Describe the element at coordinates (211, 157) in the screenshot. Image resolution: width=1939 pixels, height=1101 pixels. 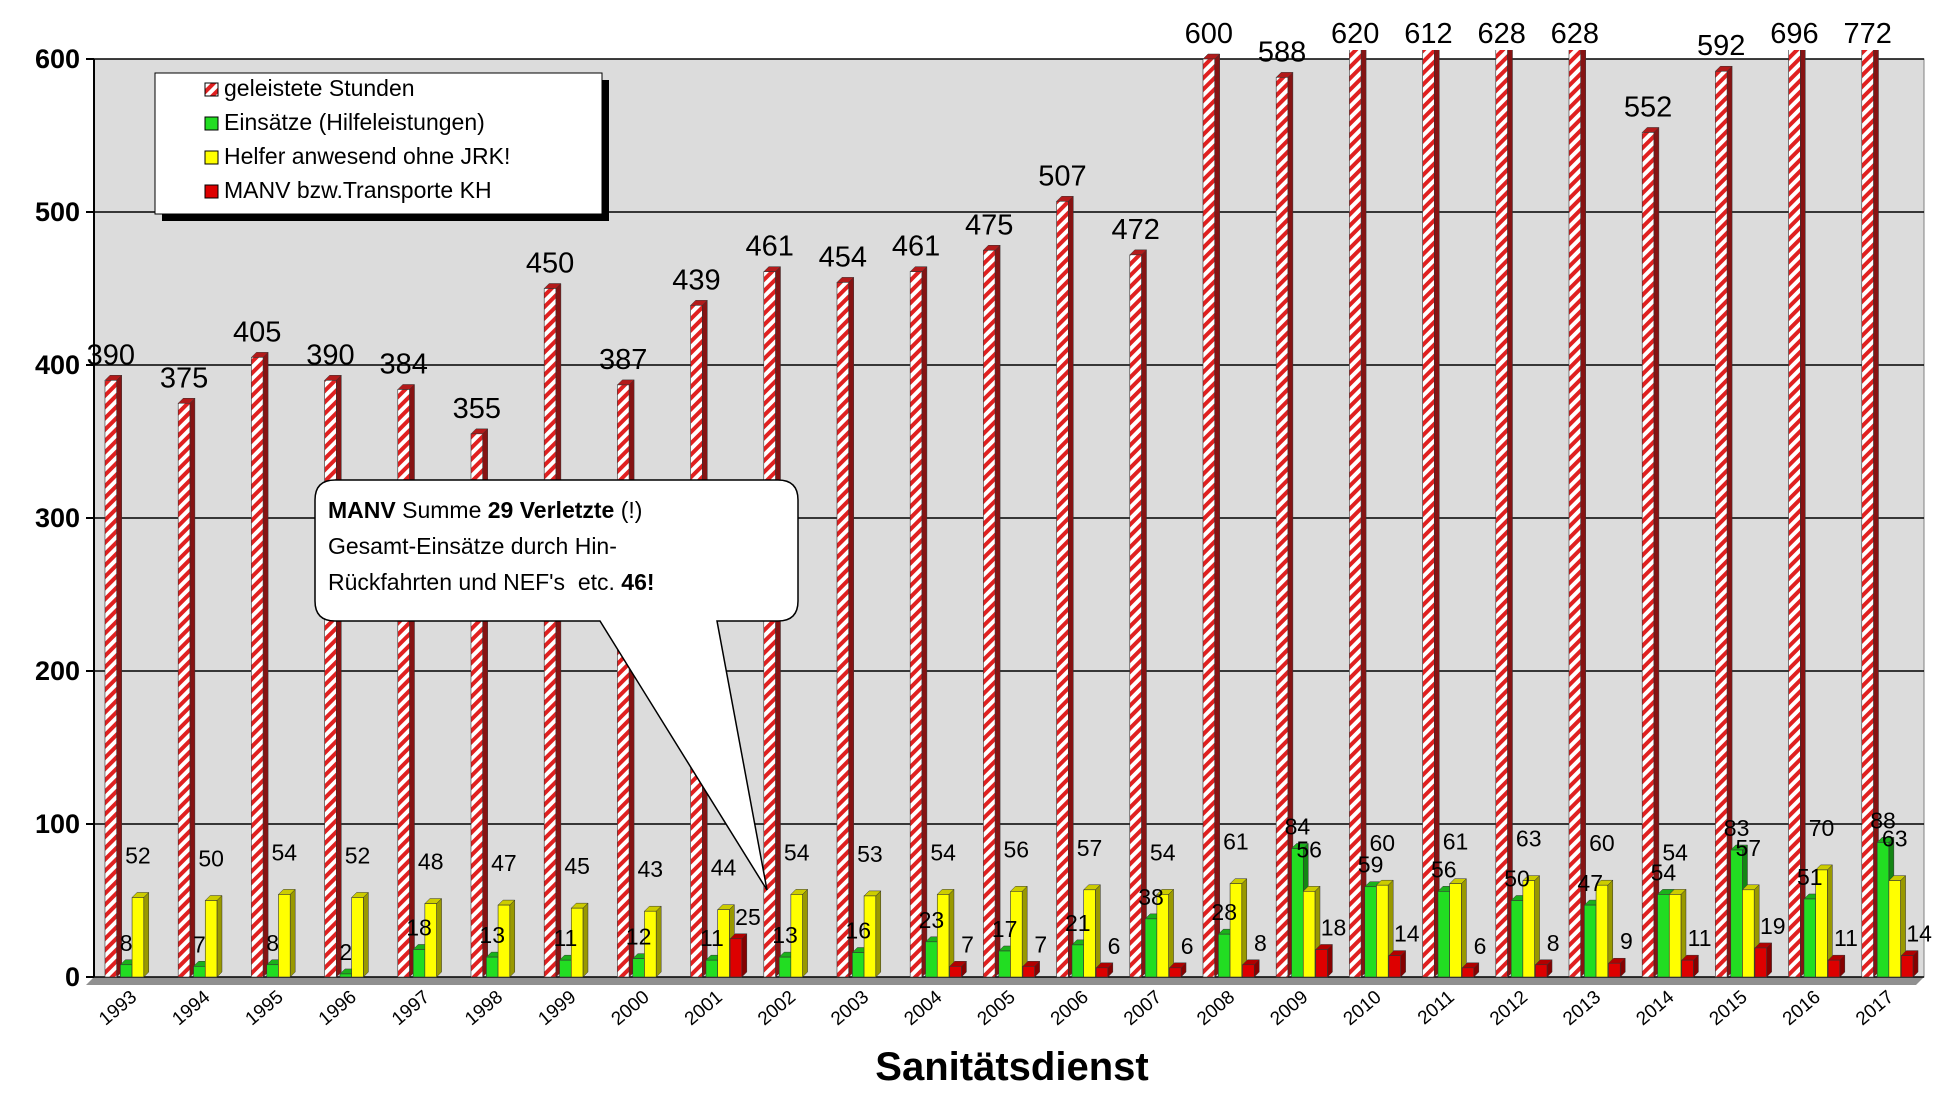
I see `legend-swatch` at that location.